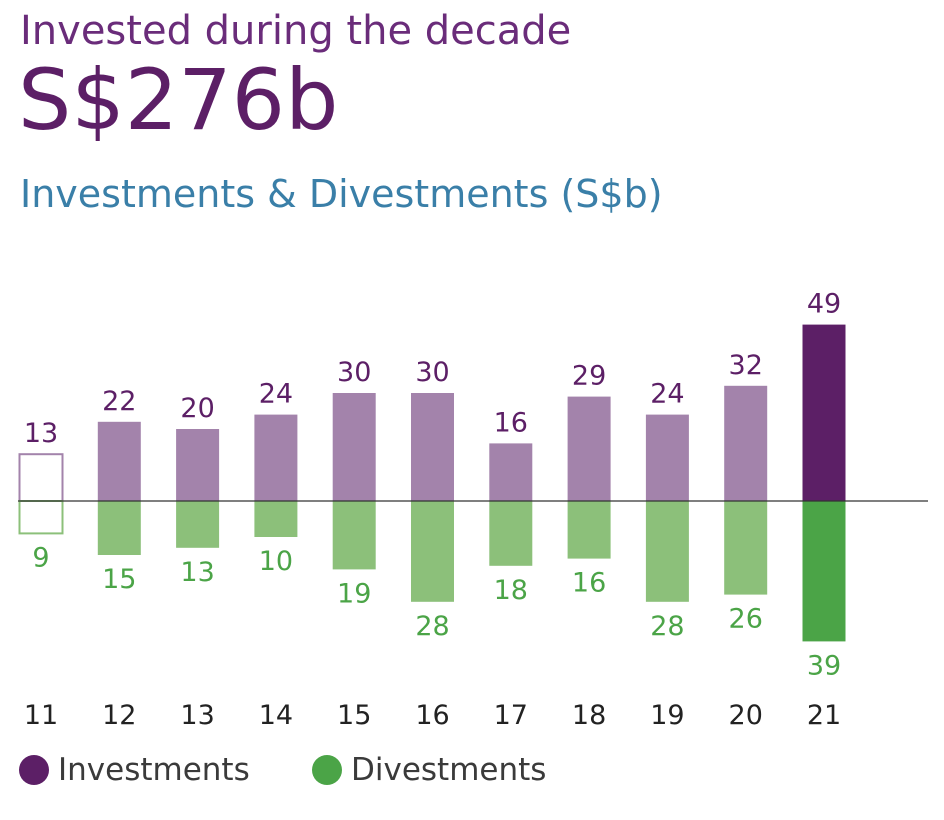 The image size is (944, 820). Describe the element at coordinates (119, 401) in the screenshot. I see `investment-value-label: 22` at that location.